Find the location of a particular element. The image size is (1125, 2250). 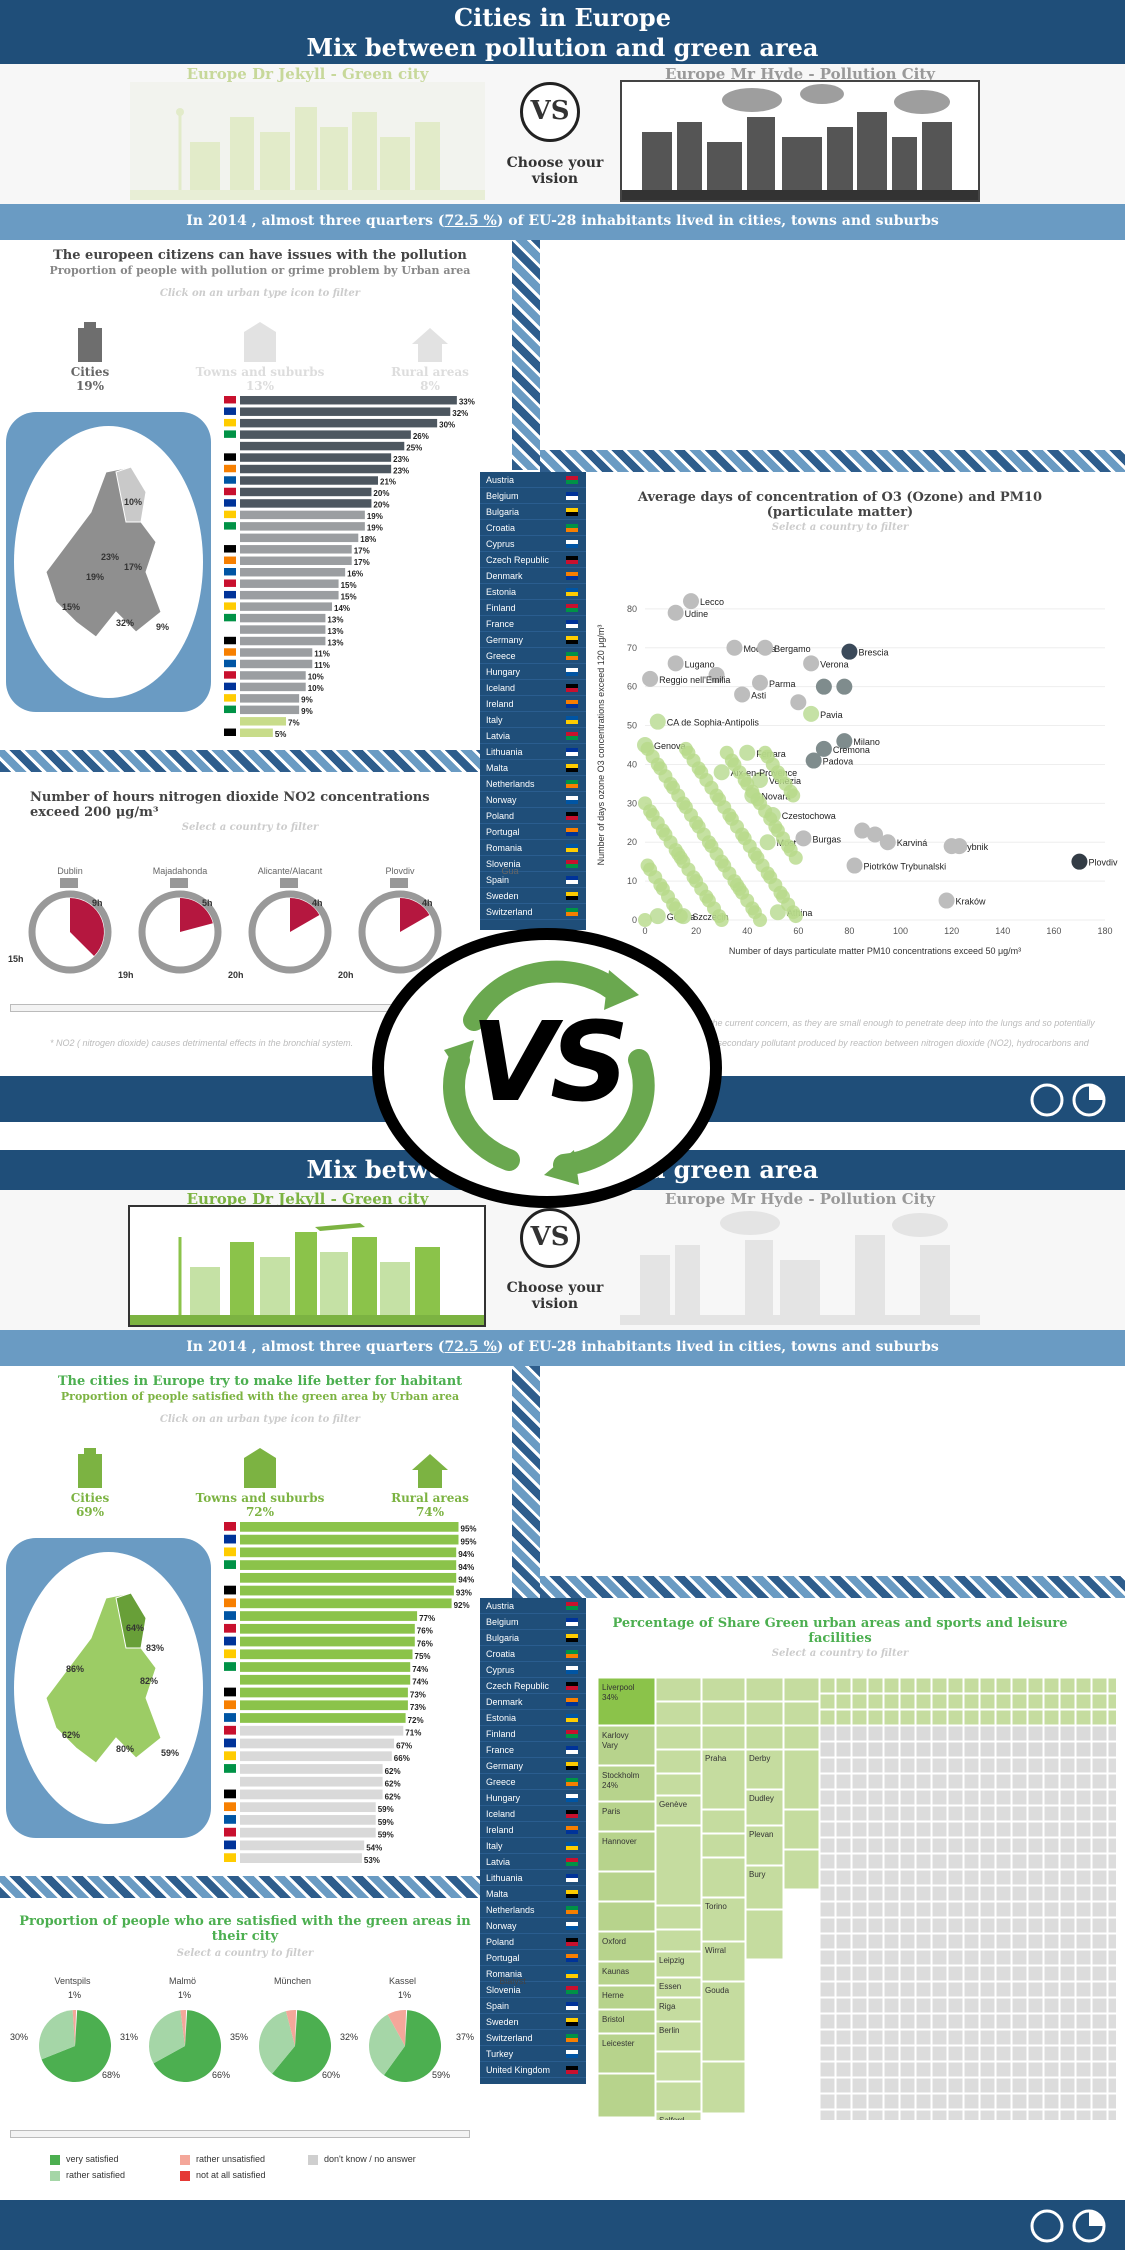

stopwatch-gauge: Gua is located at coordinates (510, 931).